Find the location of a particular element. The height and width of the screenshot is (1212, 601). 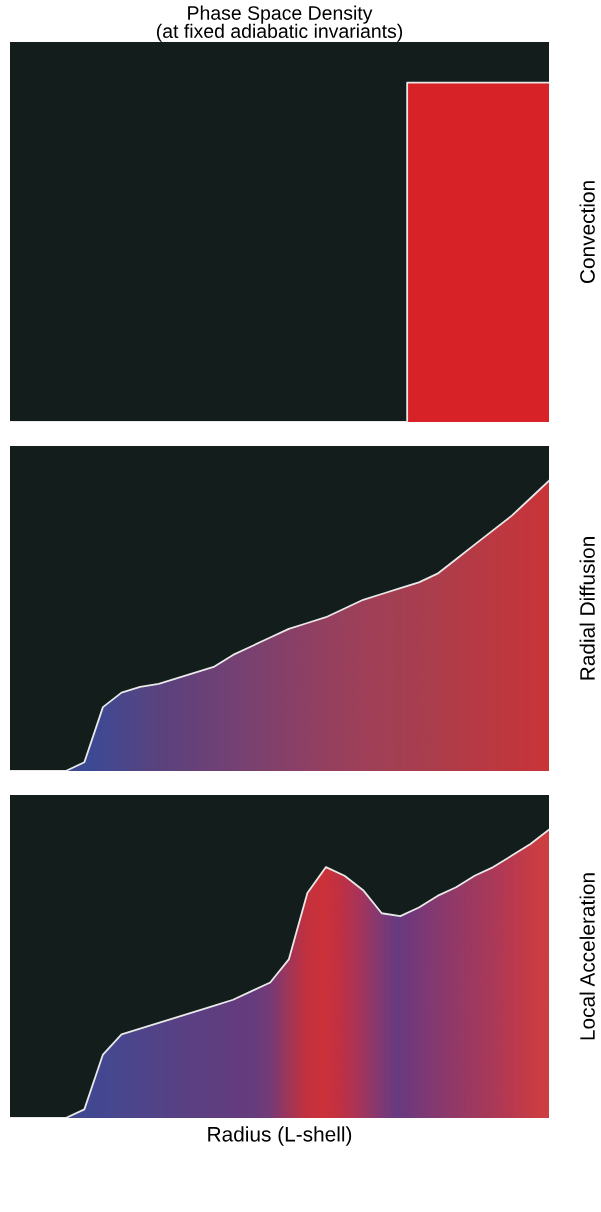

x-axis-title: Radius (L-shell) is located at coordinates (280, 1136).